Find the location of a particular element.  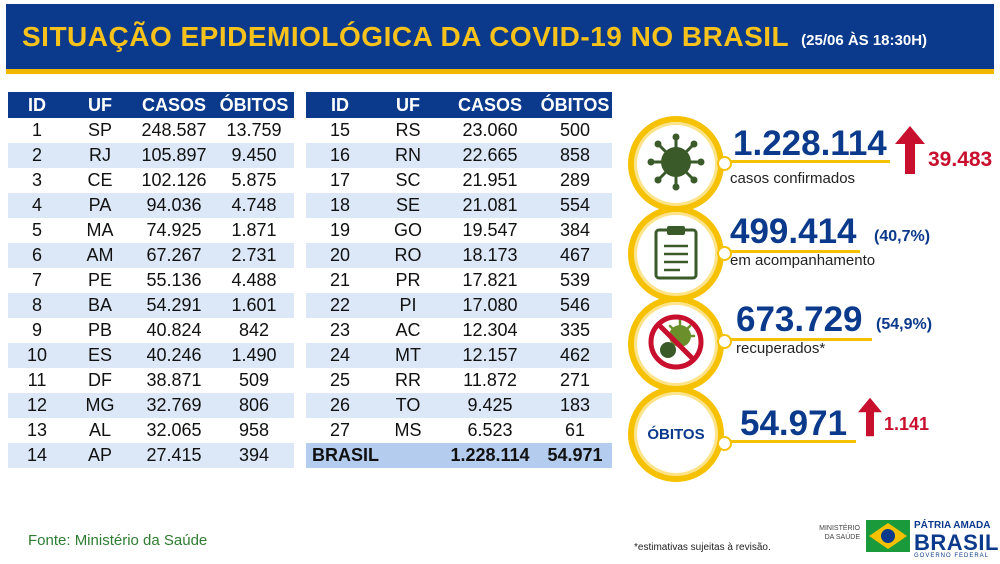

cell-id: 4 is located at coordinates (37, 205).